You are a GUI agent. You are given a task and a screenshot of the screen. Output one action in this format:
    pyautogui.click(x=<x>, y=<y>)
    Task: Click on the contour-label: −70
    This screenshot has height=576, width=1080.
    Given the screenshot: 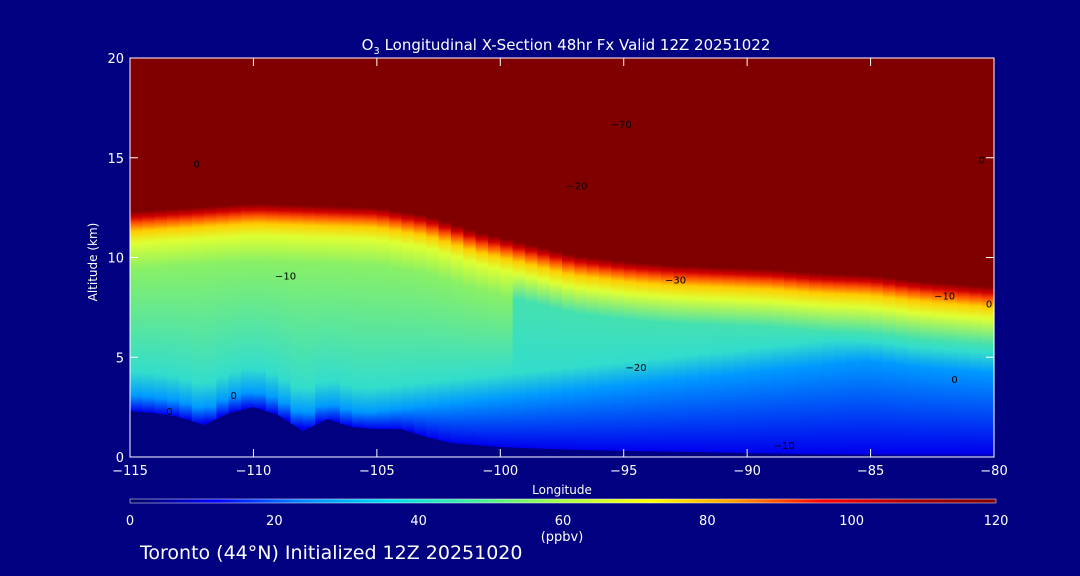 What is the action you would take?
    pyautogui.click(x=621, y=125)
    